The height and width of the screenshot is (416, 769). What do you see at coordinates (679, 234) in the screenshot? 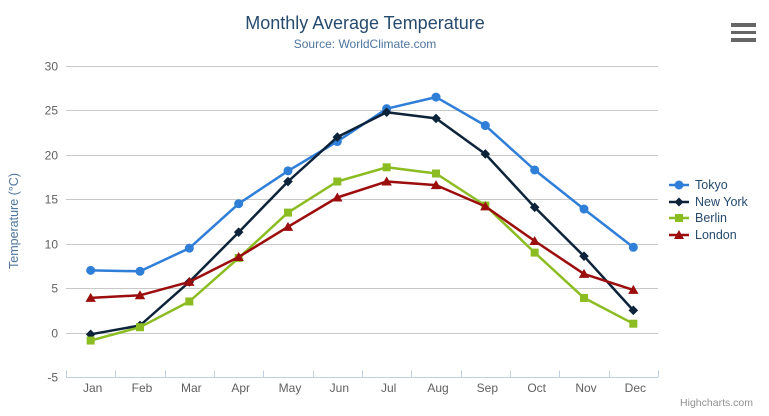
I see `triangle-series-symbol` at bounding box center [679, 234].